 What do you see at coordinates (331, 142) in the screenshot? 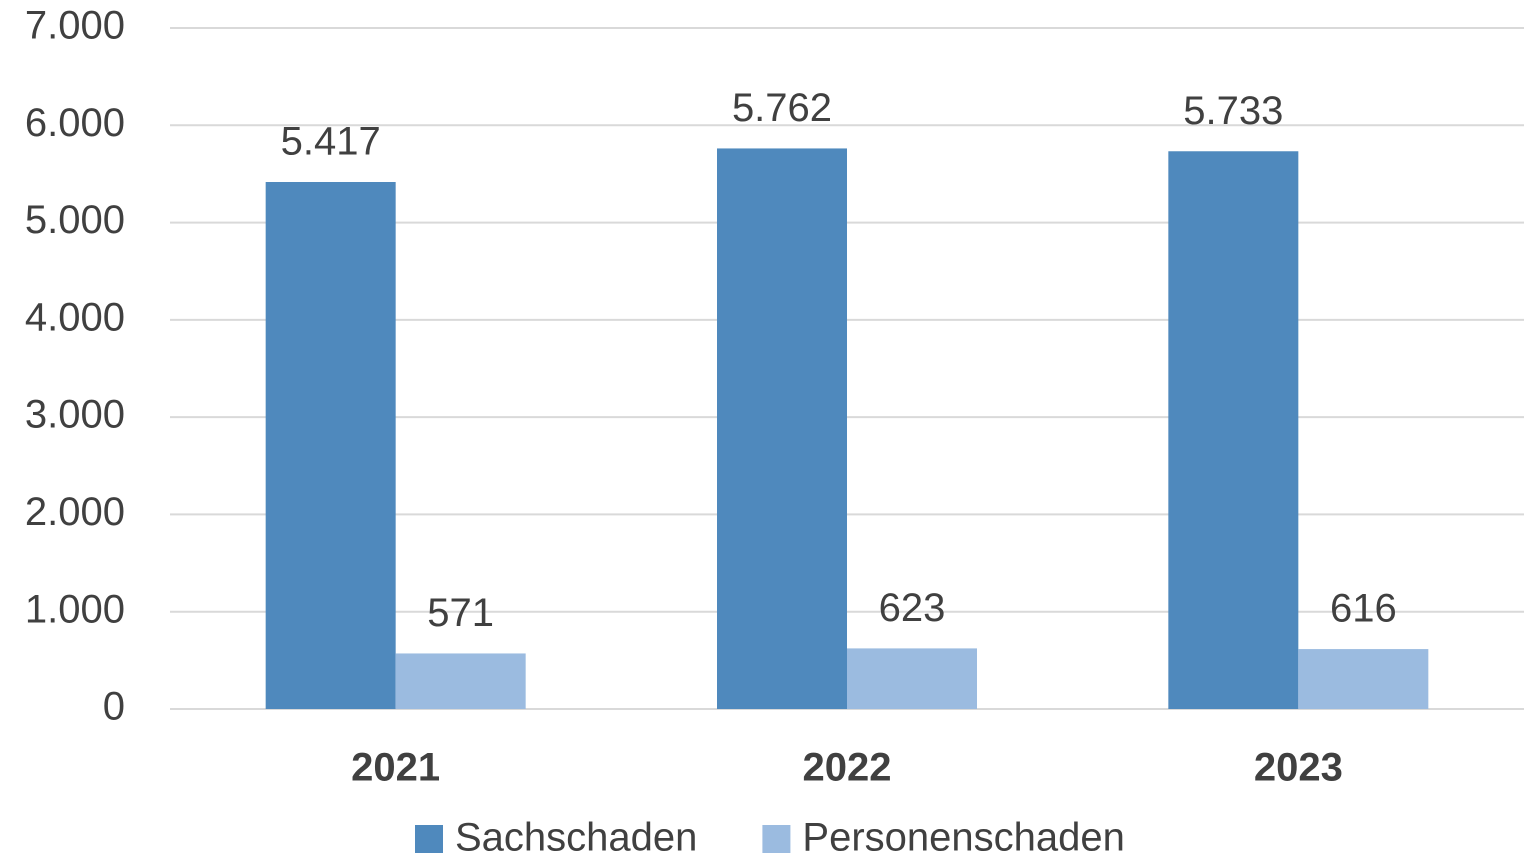
I see `data-label: 5.417` at bounding box center [331, 142].